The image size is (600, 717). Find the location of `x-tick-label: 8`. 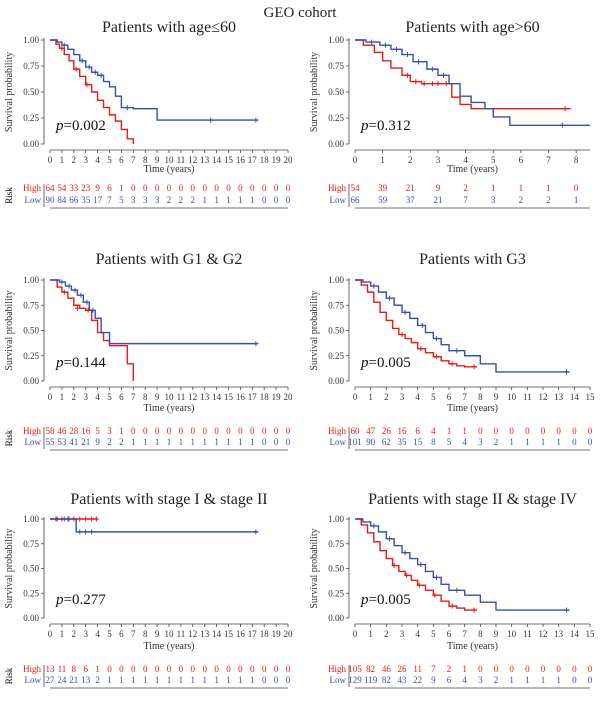

x-tick-label: 8 is located at coordinates (145, 634).